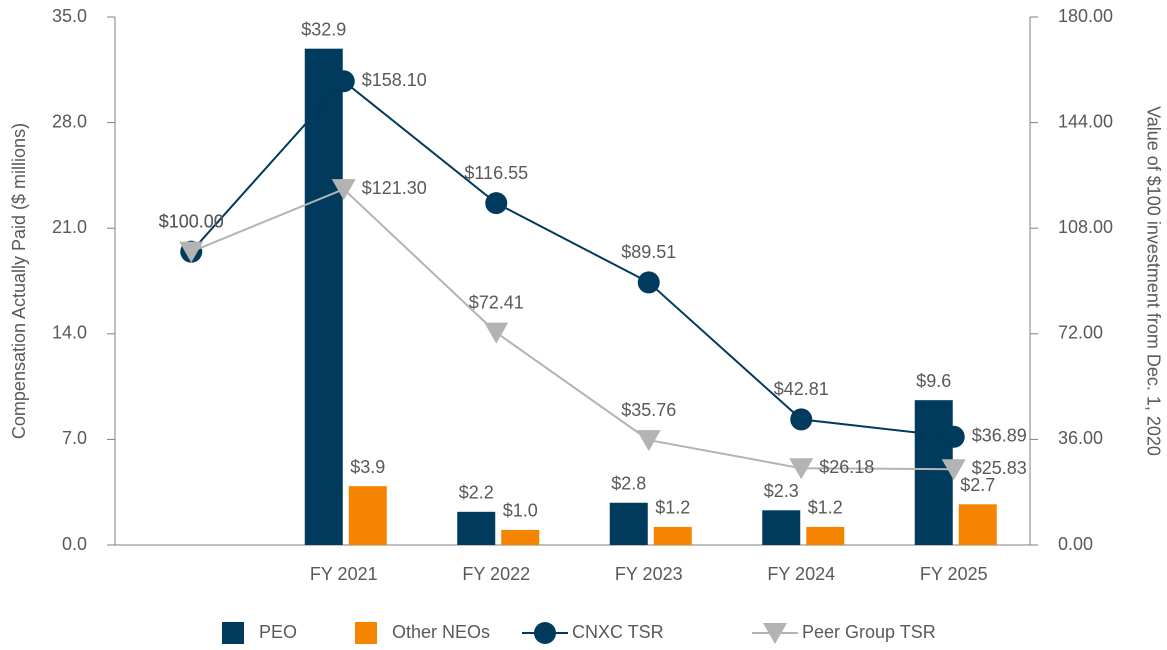 Image resolution: width=1167 pixels, height=650 pixels. What do you see at coordinates (69, 227) in the screenshot?
I see `y-tick-label: 21.0` at bounding box center [69, 227].